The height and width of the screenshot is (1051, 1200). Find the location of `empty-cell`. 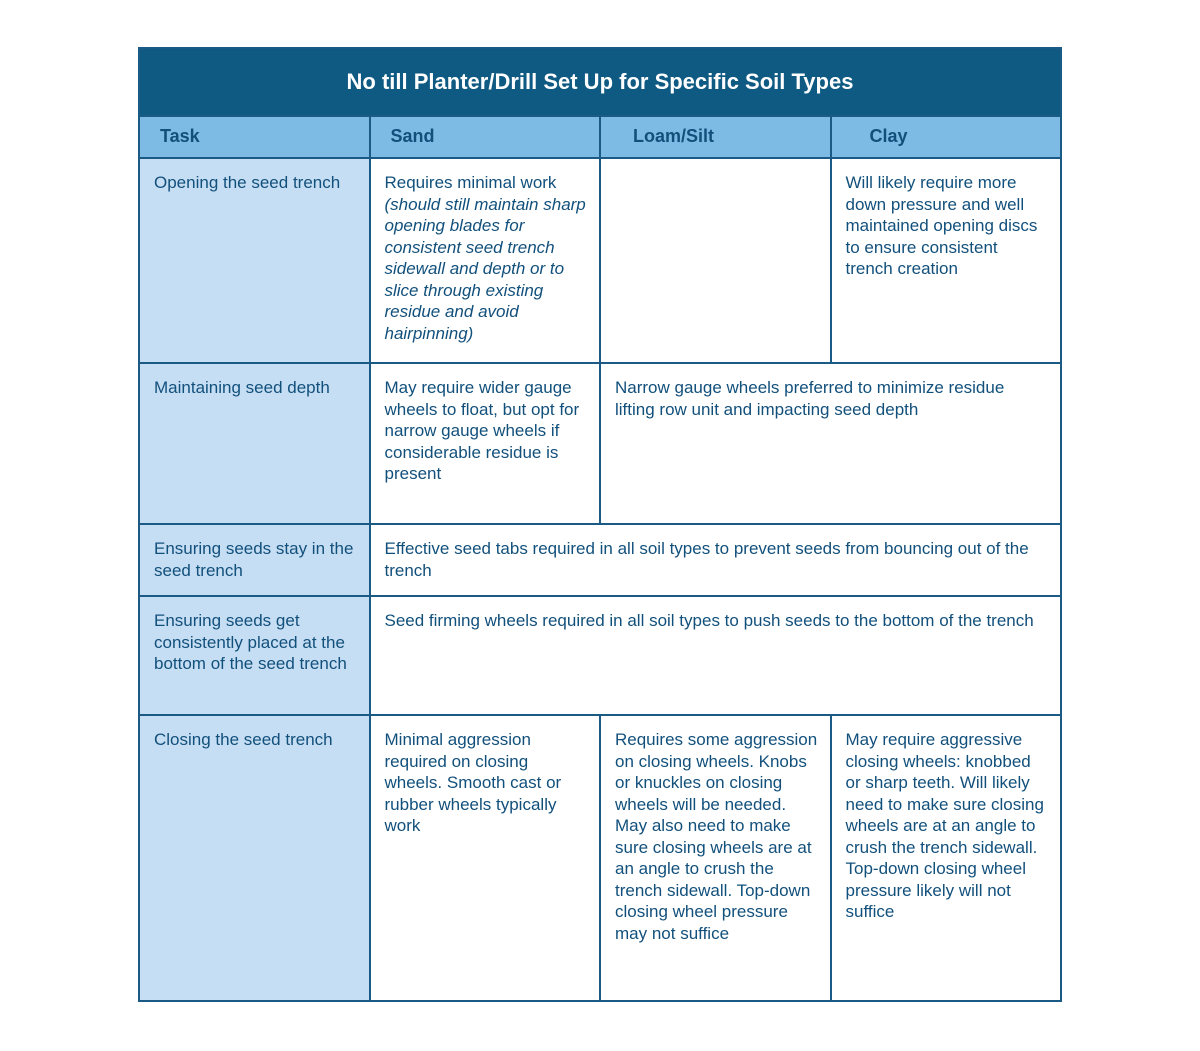

empty-cell is located at coordinates (715, 260).